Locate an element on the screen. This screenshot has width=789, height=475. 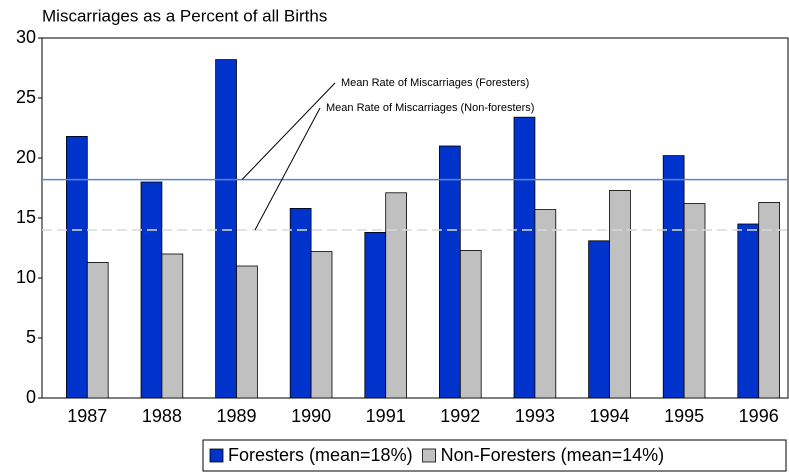
y-tick-label: 10 is located at coordinates (26, 277).